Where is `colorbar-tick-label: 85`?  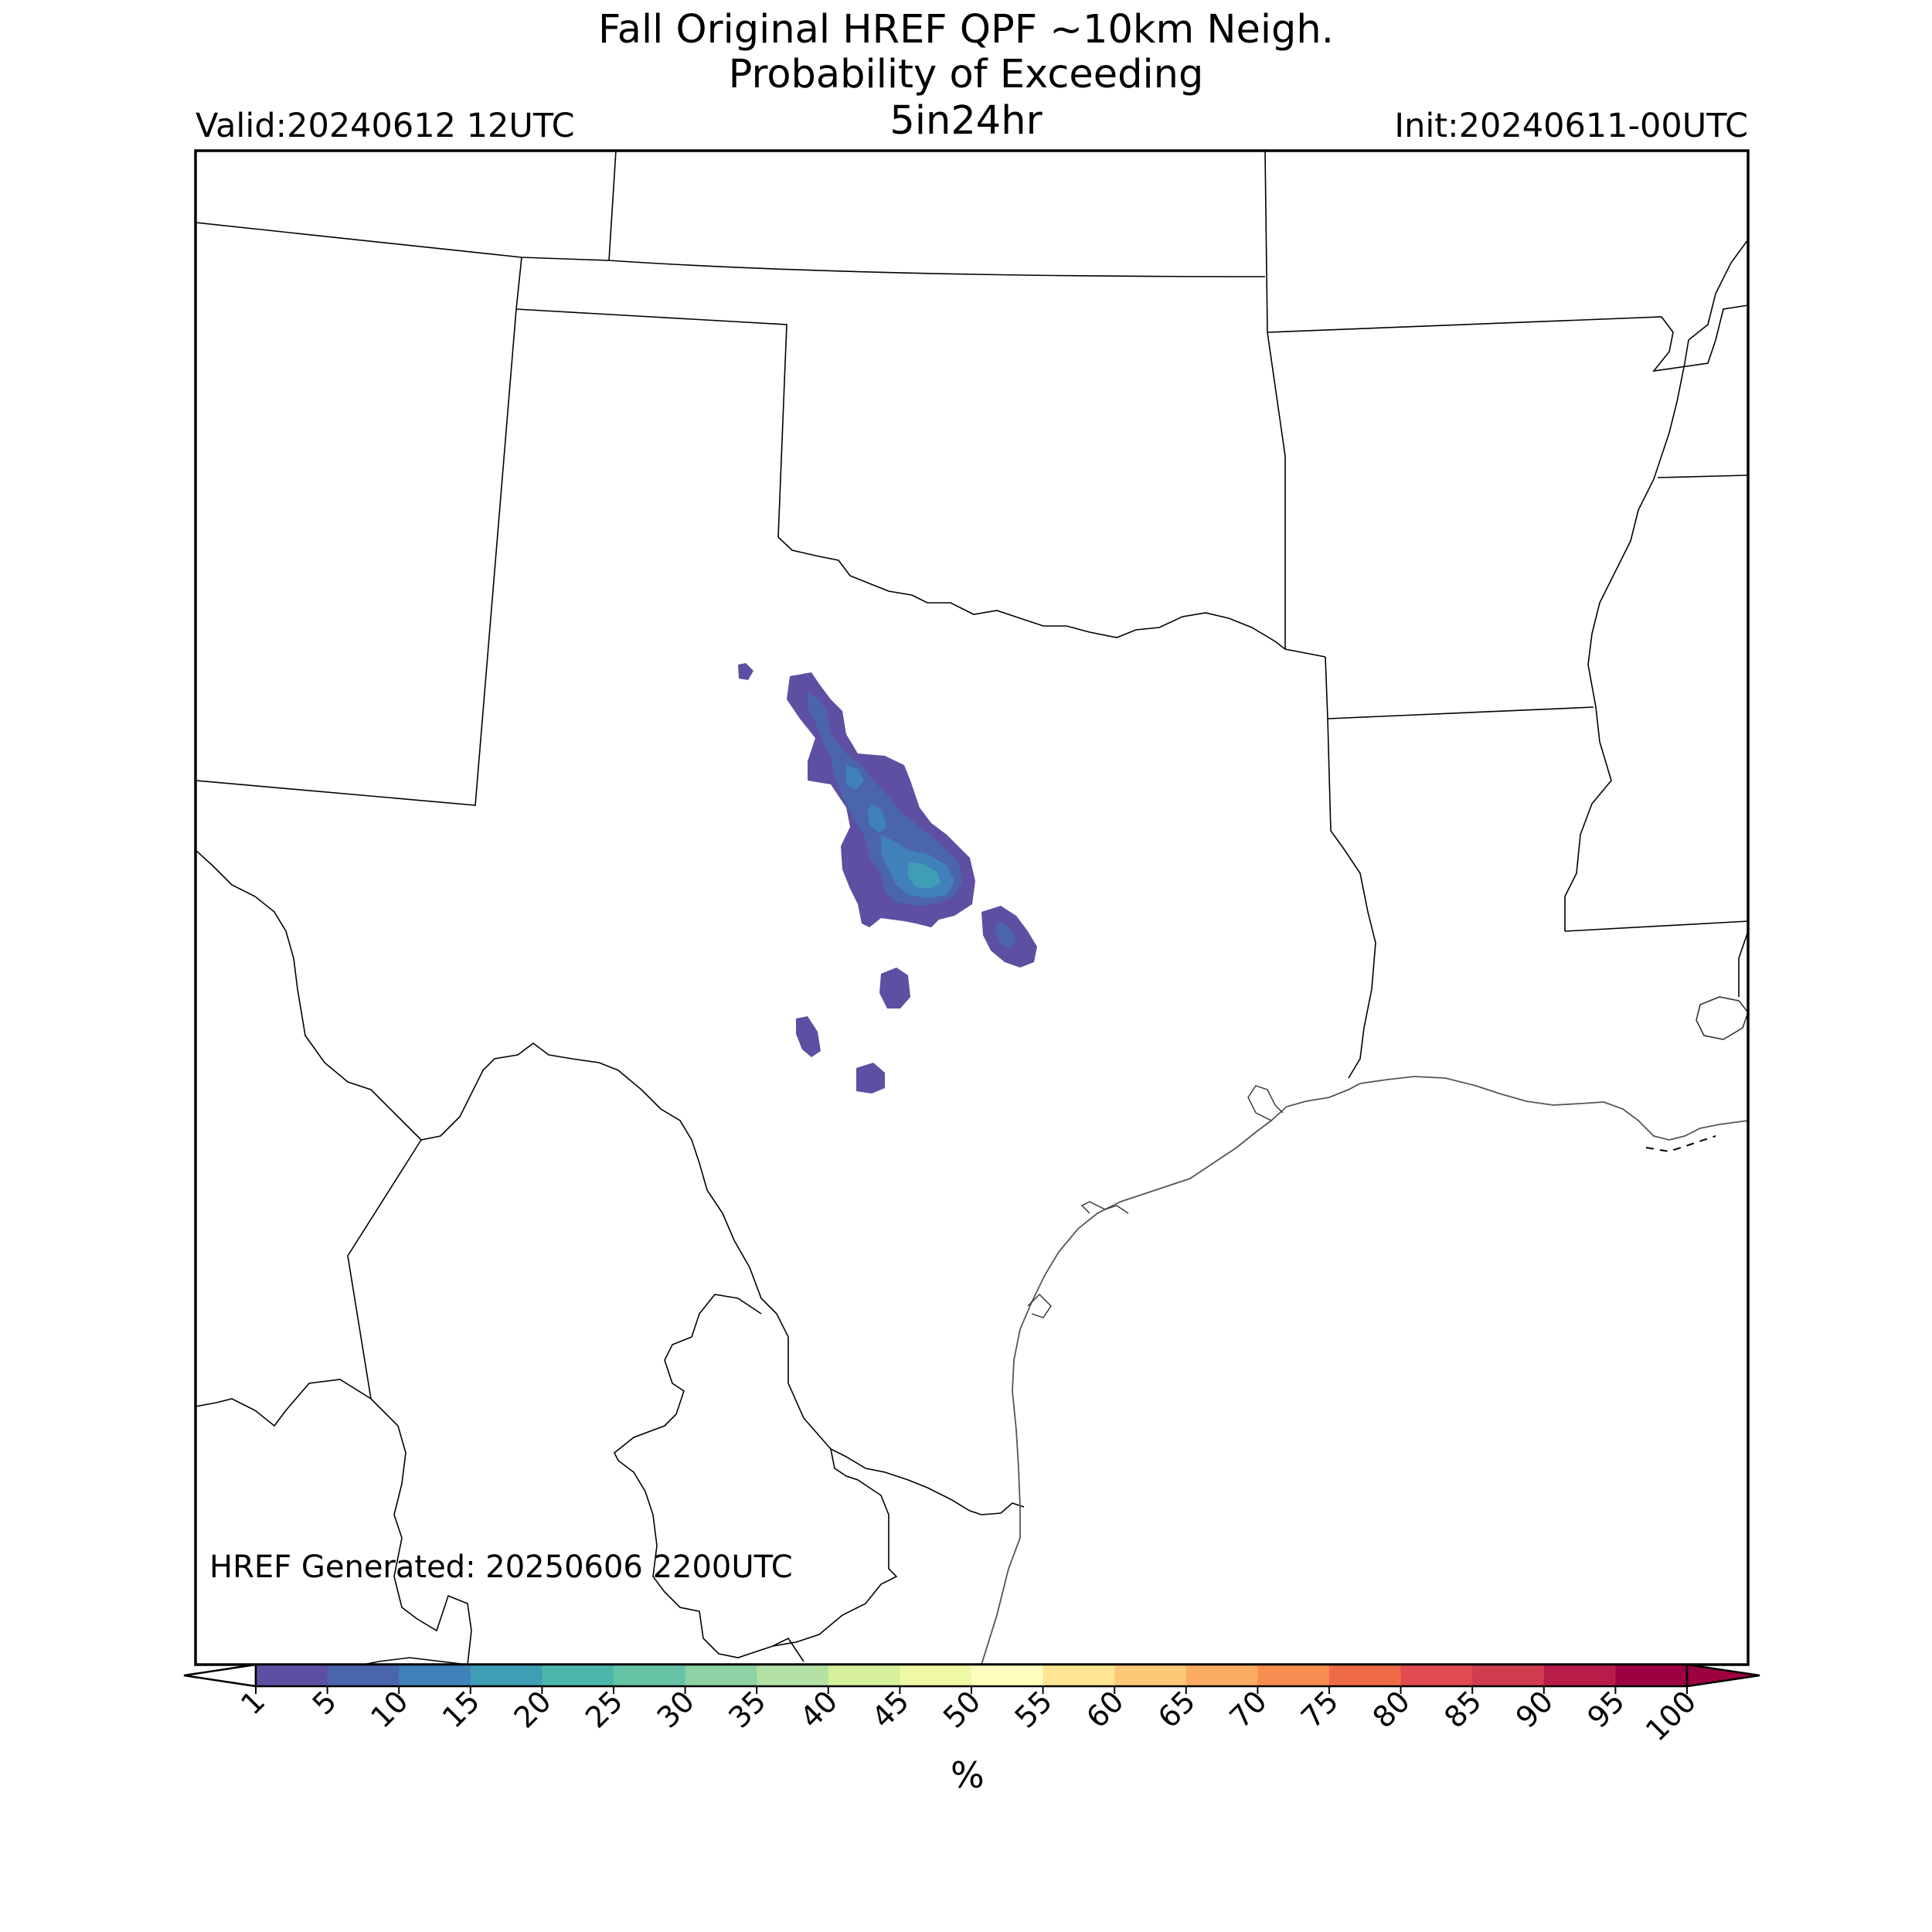
colorbar-tick-label: 85 is located at coordinates (1462, 1709).